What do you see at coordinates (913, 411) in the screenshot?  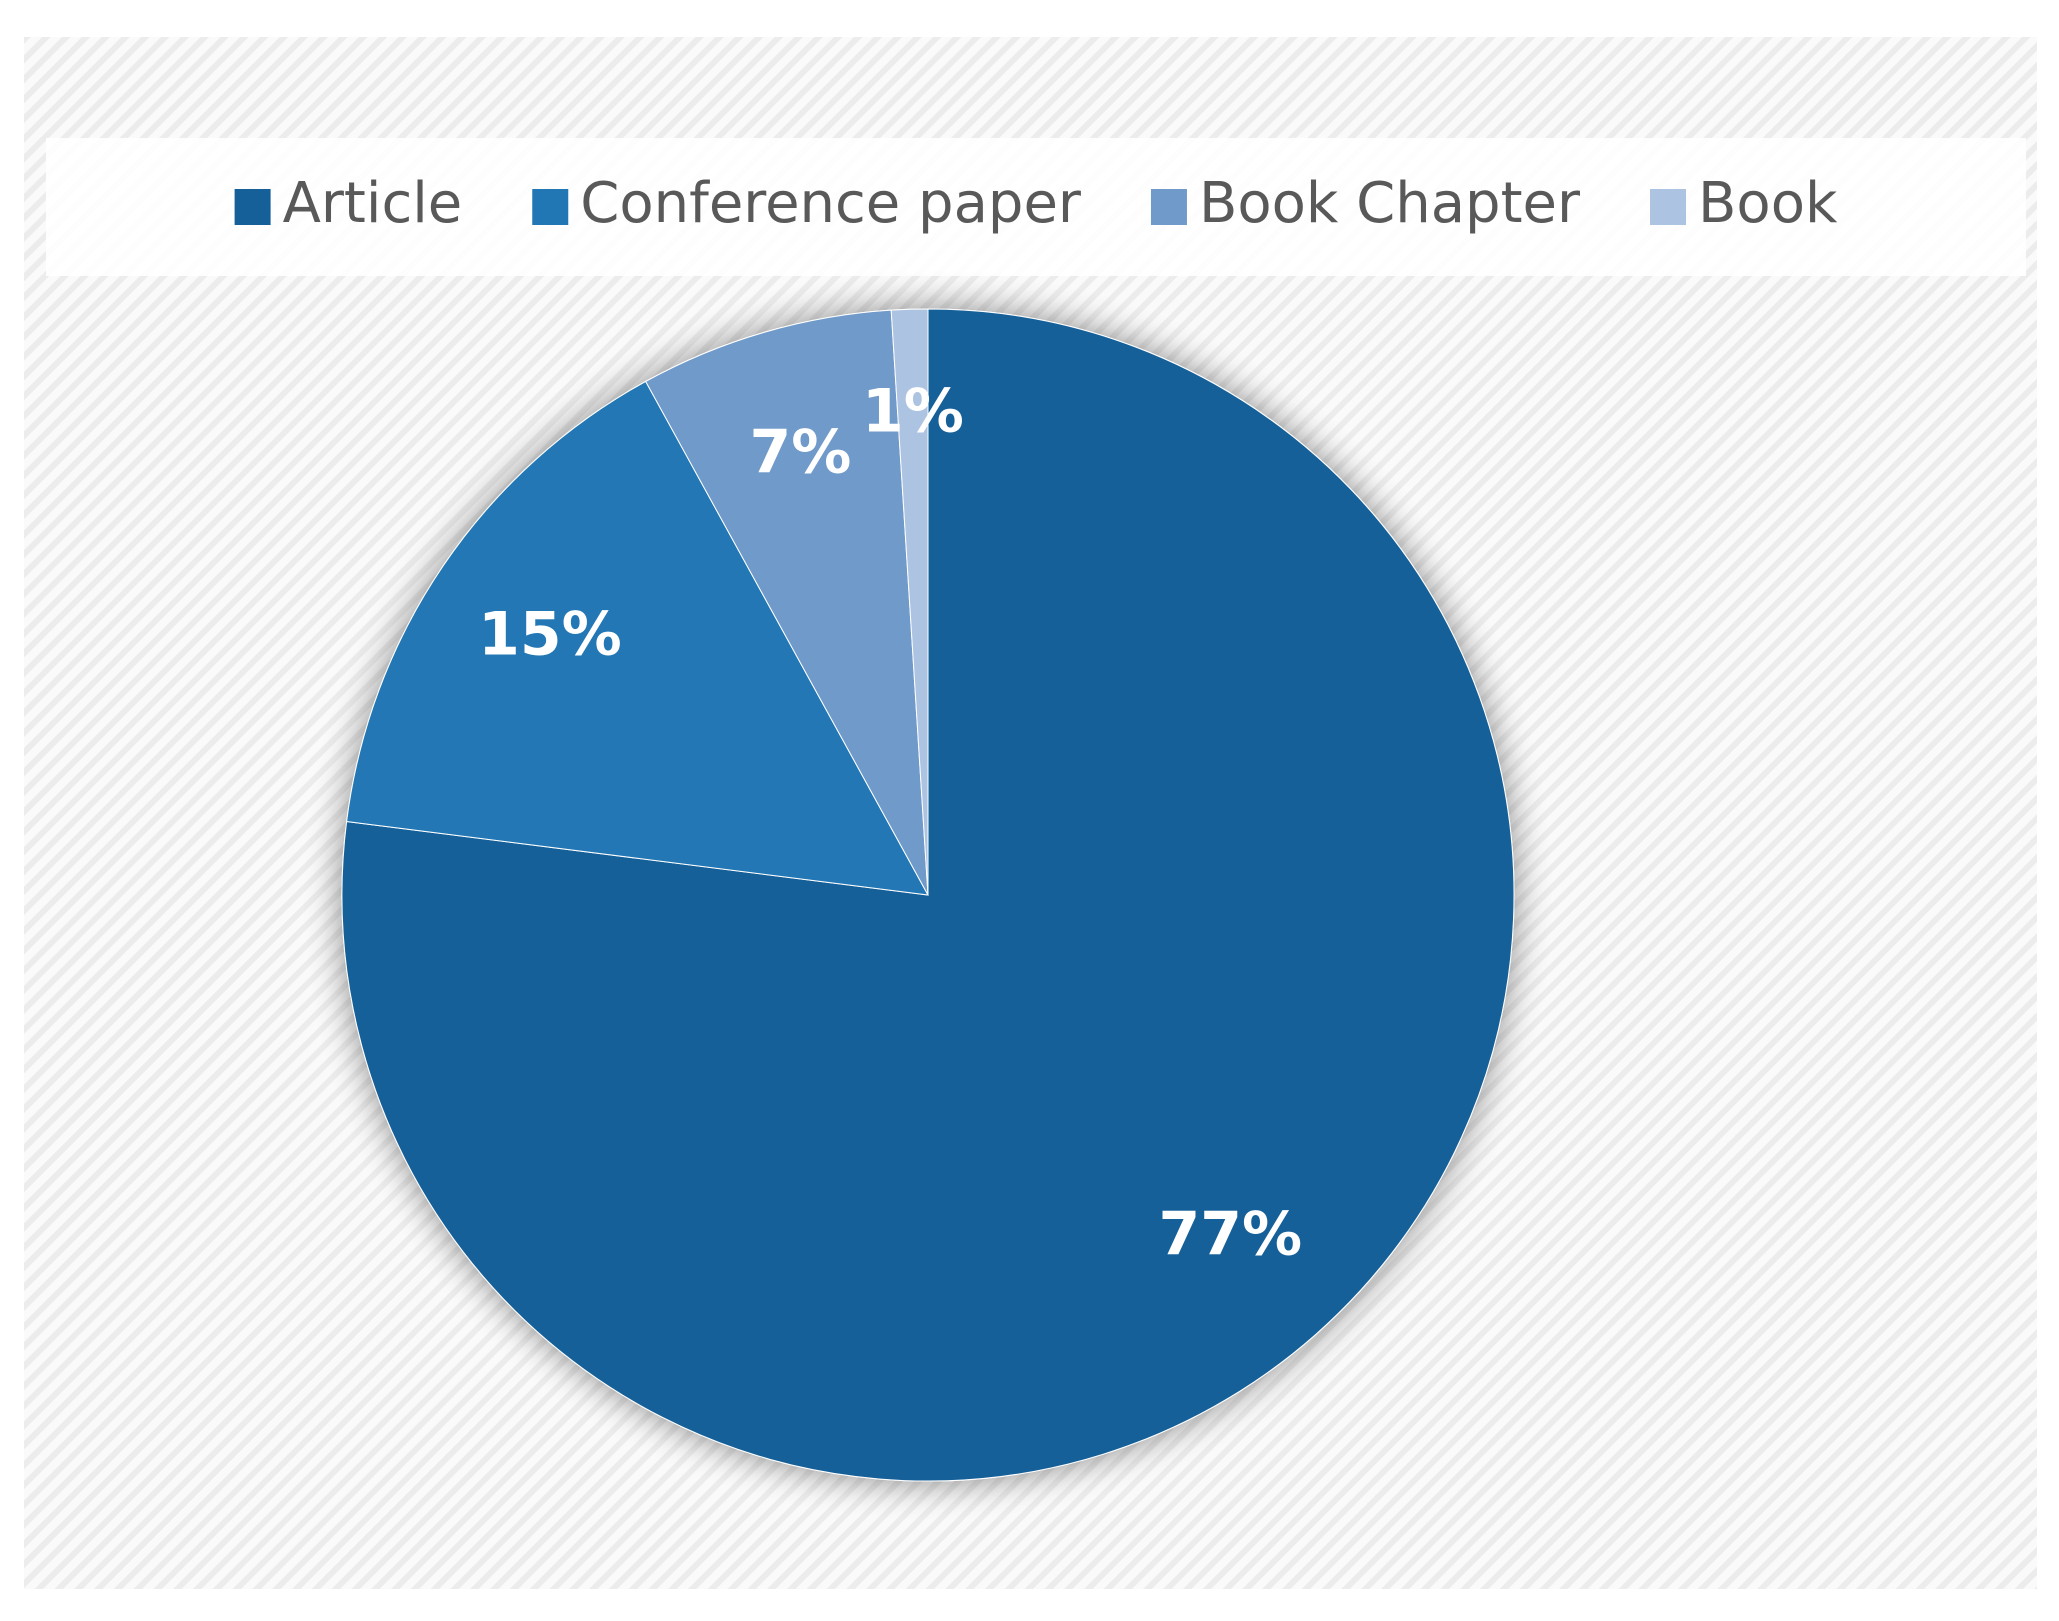 I see `data-label: 1%` at bounding box center [913, 411].